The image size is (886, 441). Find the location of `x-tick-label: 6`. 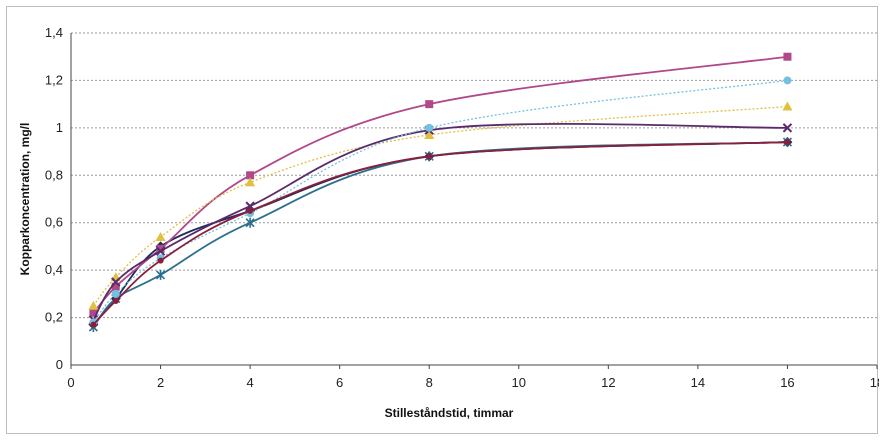

x-tick-label: 6 is located at coordinates (339, 382).